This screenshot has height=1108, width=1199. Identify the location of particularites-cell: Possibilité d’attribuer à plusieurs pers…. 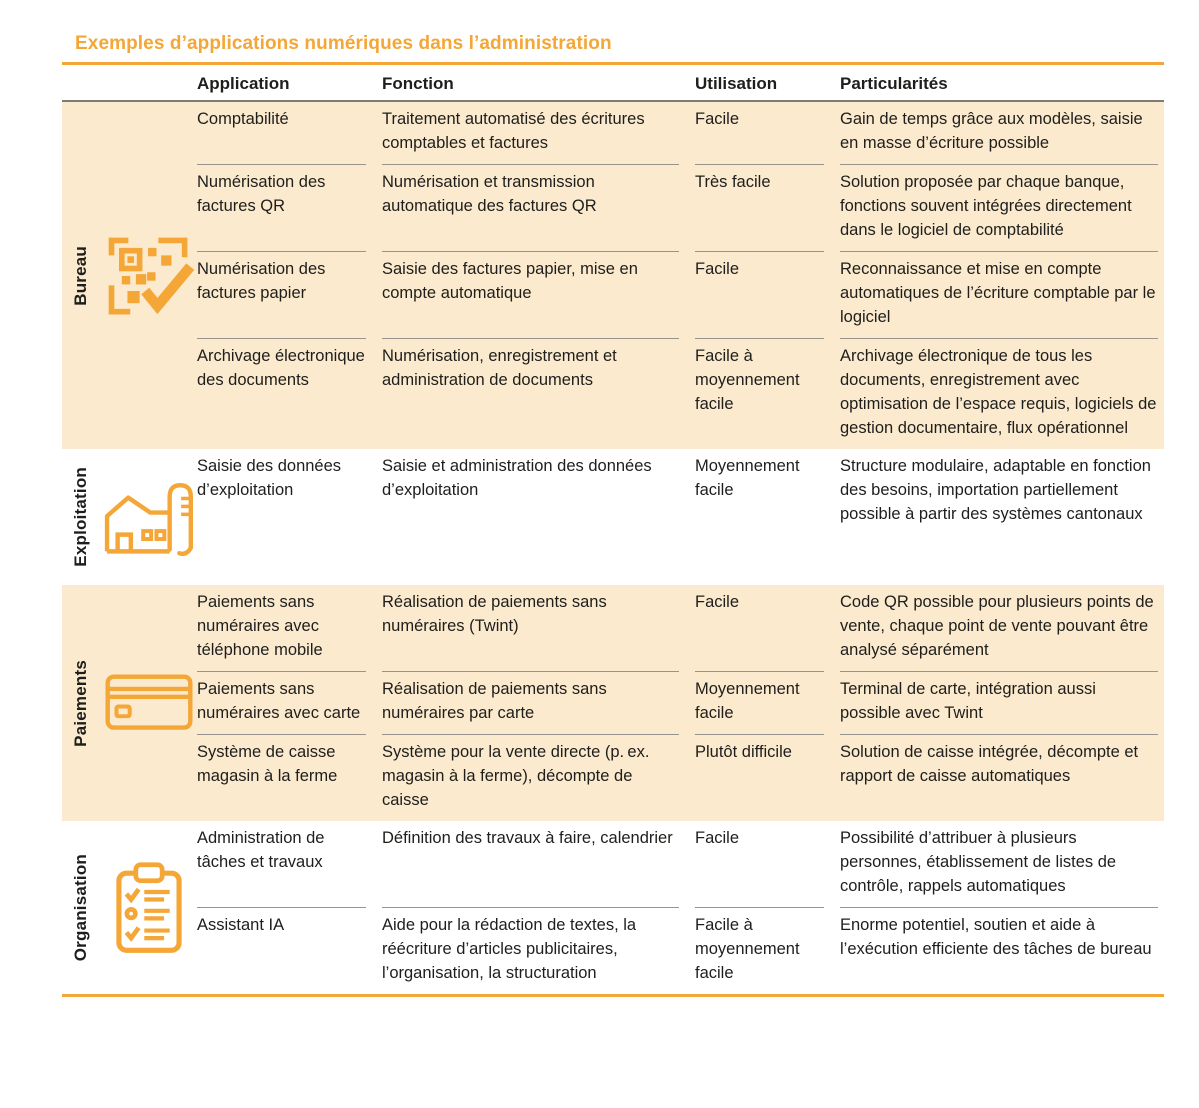
(978, 862).